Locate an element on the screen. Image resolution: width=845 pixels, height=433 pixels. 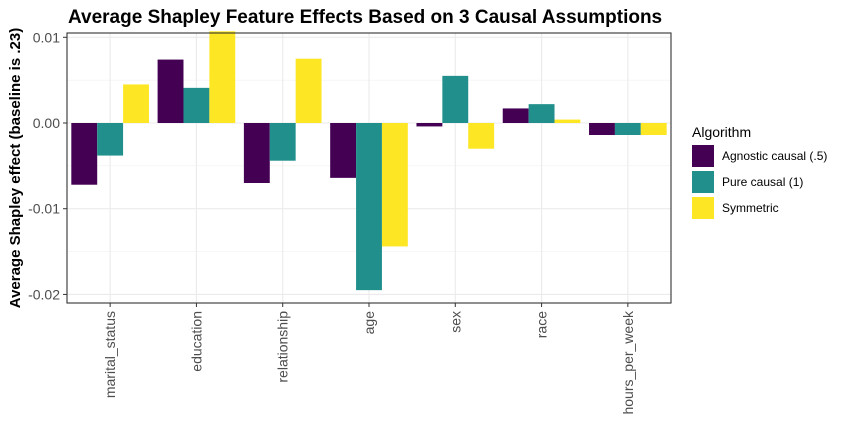
x-tick-label: hours_per_week is located at coordinates (628, 362).